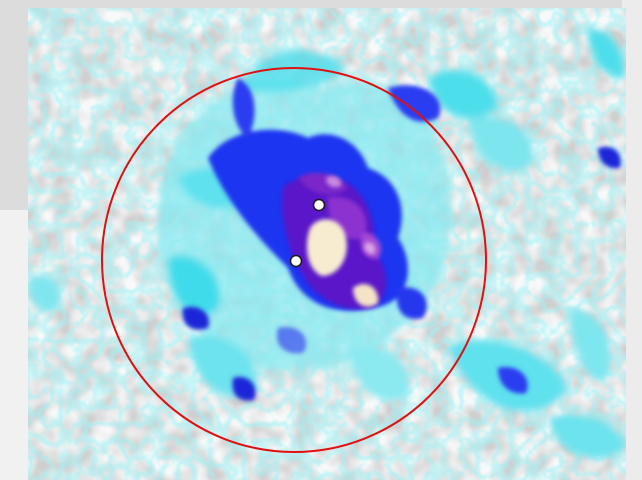  What do you see at coordinates (632, 240) in the screenshot?
I see `background-panel-right` at bounding box center [632, 240].